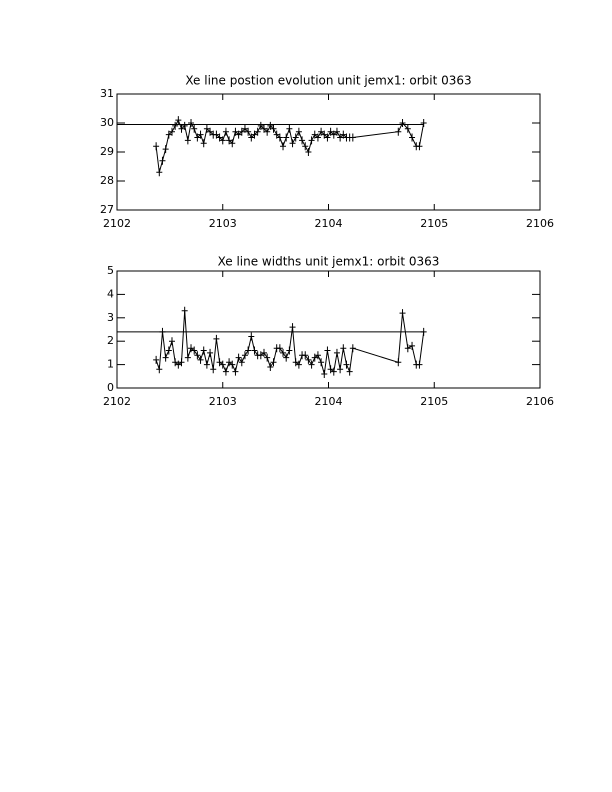  I want to click on y-tick-label: 30, so click(107, 122).